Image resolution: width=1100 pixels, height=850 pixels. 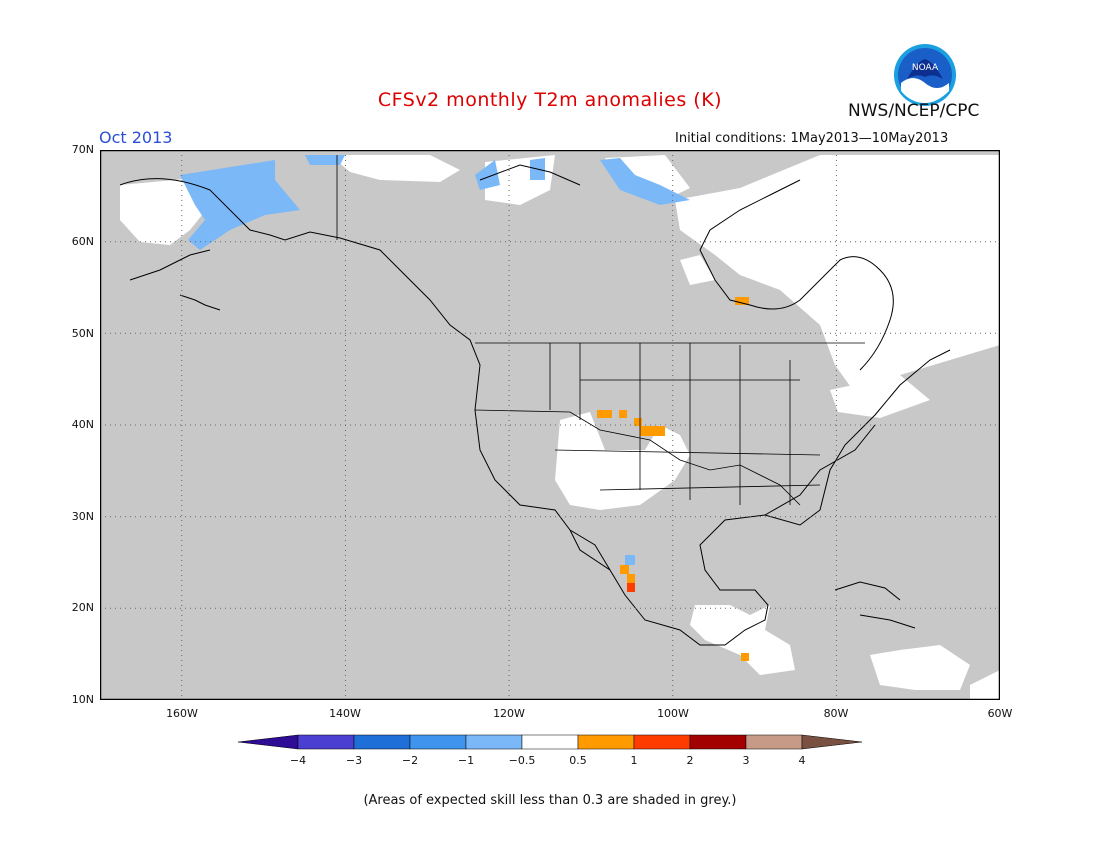 I want to click on colorbar-min-arrow, so click(x=268, y=742).